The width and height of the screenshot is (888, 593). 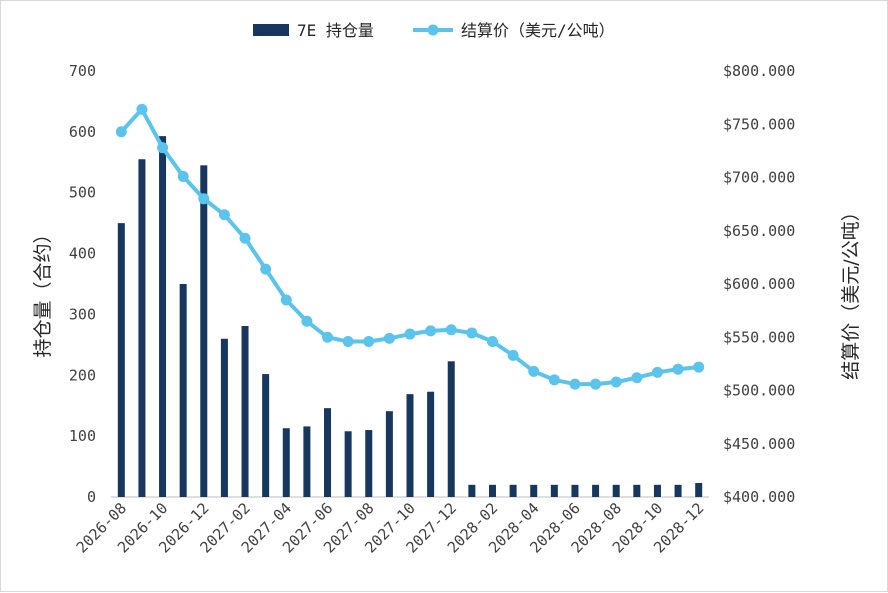 I want to click on y-left-axis-title: 持仓量（合约）, so click(x=43, y=290).